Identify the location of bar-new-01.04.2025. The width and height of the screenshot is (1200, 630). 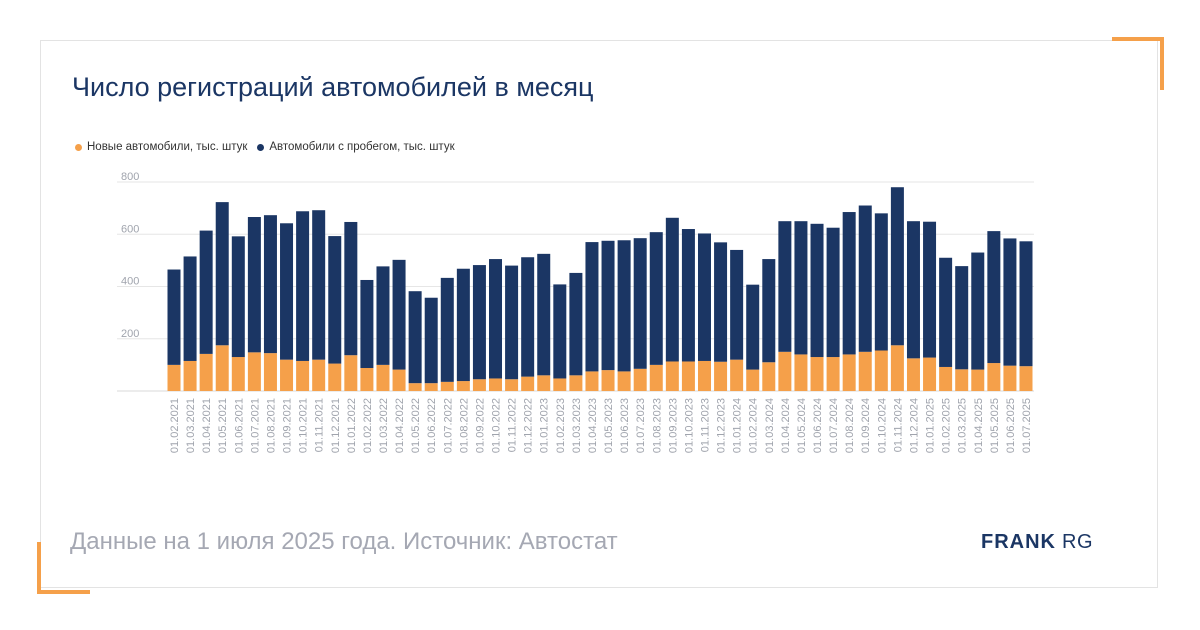
(978, 380).